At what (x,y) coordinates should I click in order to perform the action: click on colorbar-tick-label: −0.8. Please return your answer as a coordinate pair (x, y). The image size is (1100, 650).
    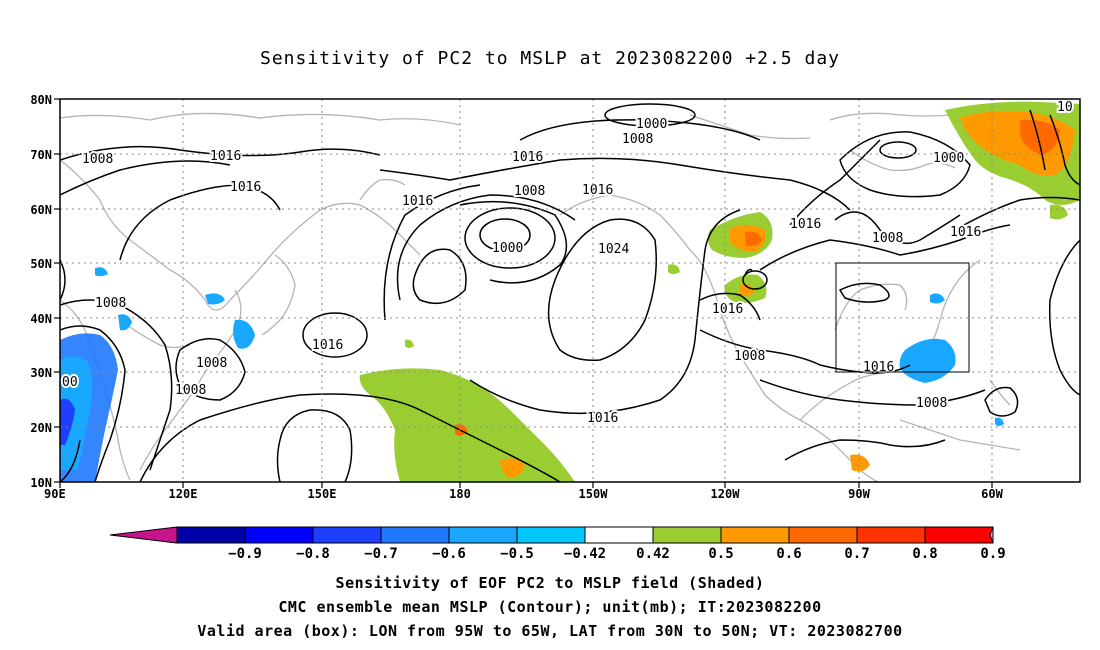
    Looking at the image, I should click on (313, 554).